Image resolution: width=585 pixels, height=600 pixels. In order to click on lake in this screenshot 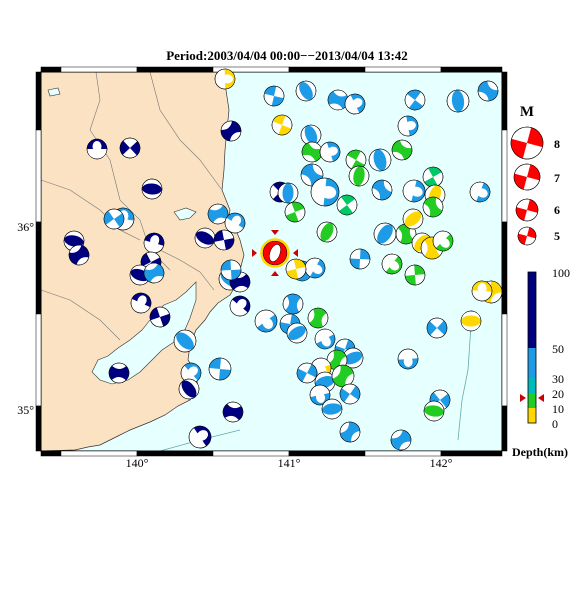, I will do `click(185, 214)`.